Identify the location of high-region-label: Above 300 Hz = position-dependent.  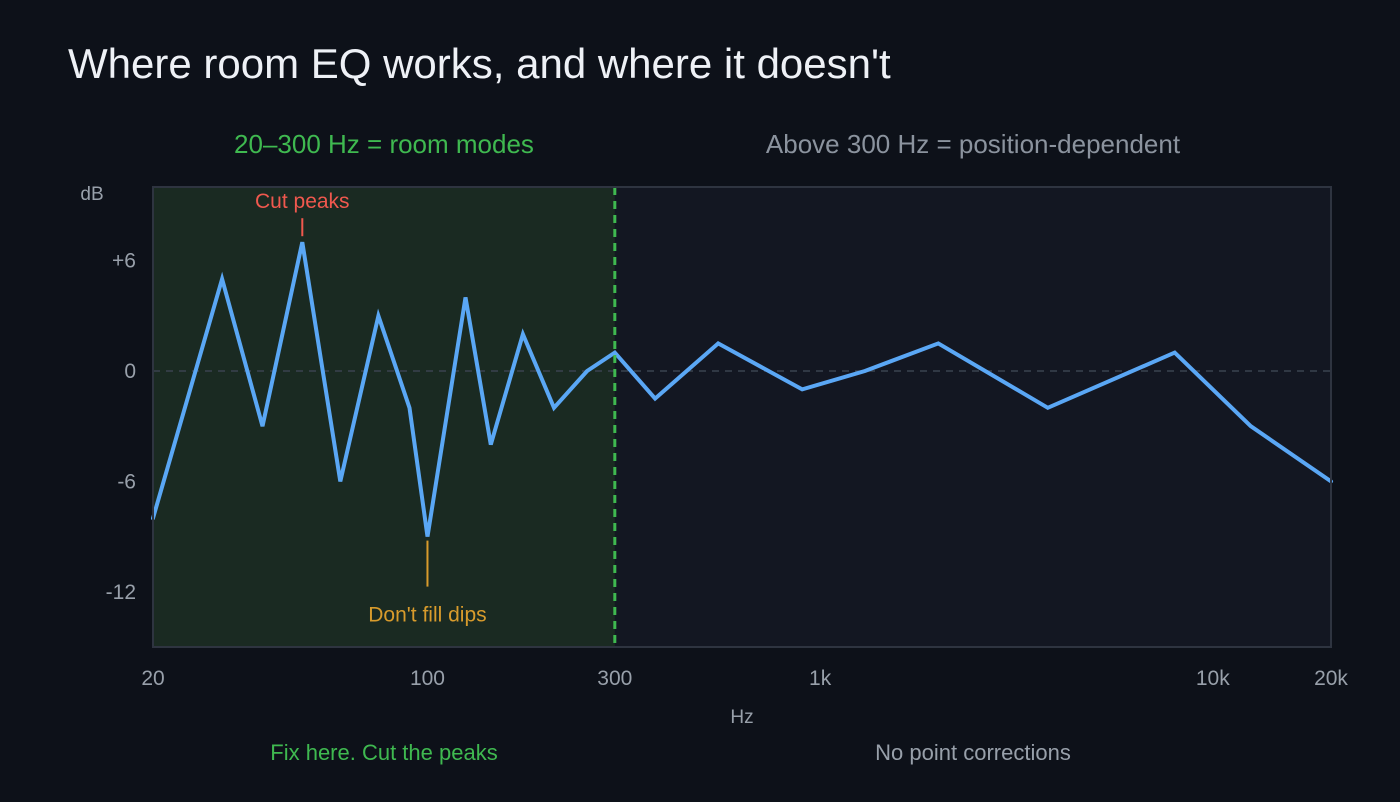
(973, 144).